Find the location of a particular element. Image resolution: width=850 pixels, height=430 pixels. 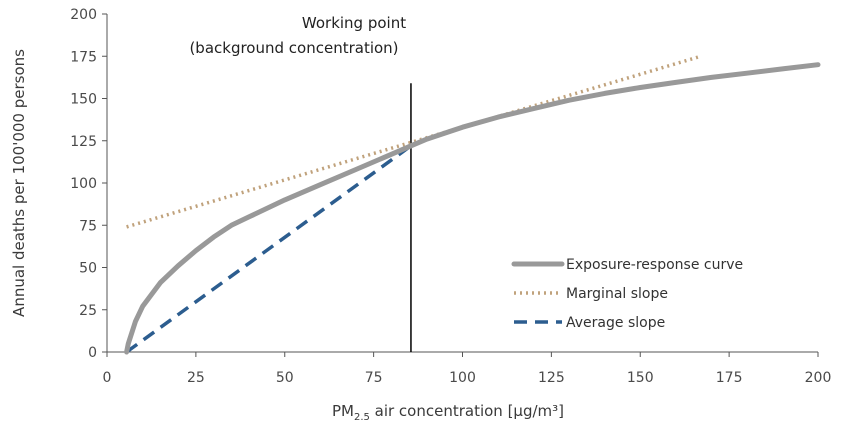

legend-label: Average slope is located at coordinates (615, 323).